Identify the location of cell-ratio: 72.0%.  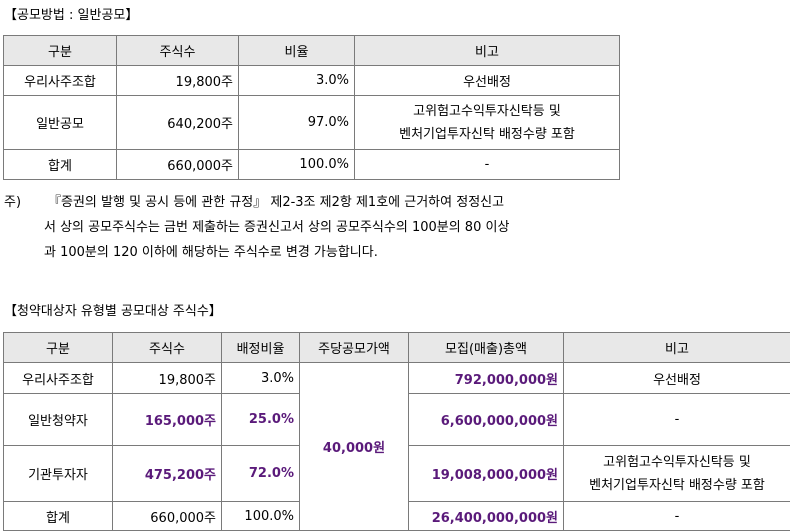
(261, 474).